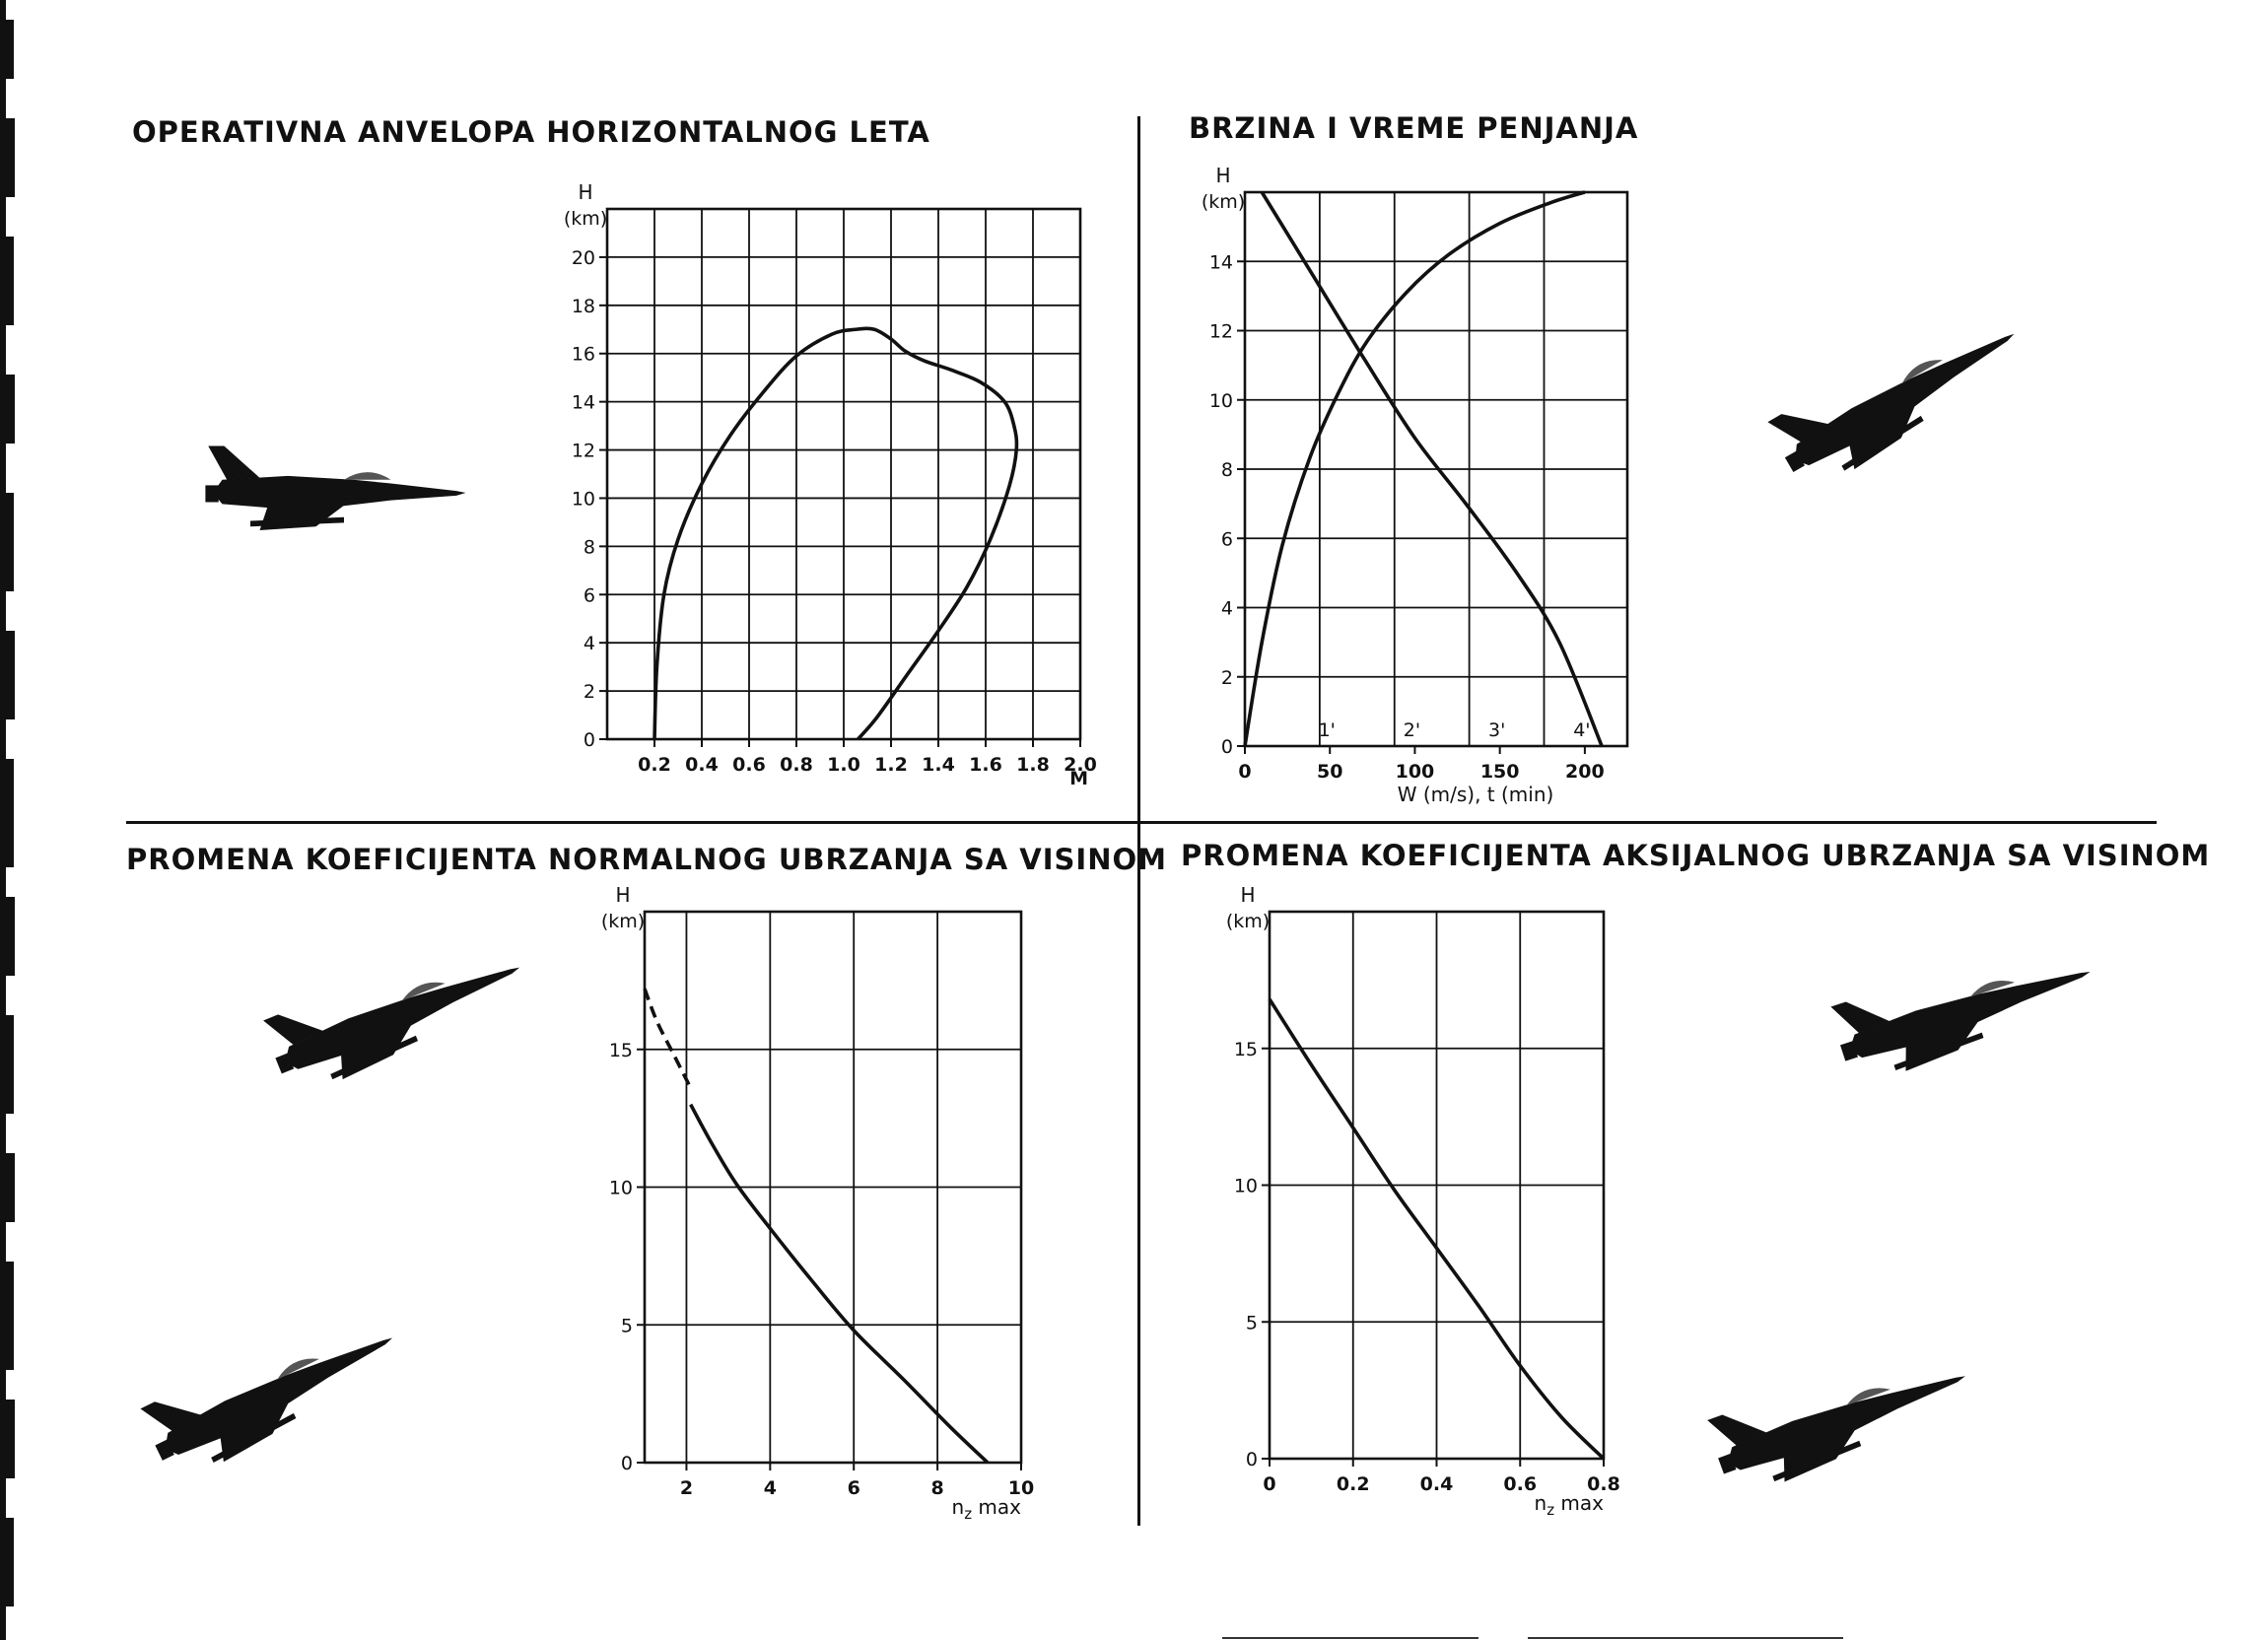  What do you see at coordinates (1412, 730) in the screenshot?
I see `climb-time-tick-label: 2'` at bounding box center [1412, 730].